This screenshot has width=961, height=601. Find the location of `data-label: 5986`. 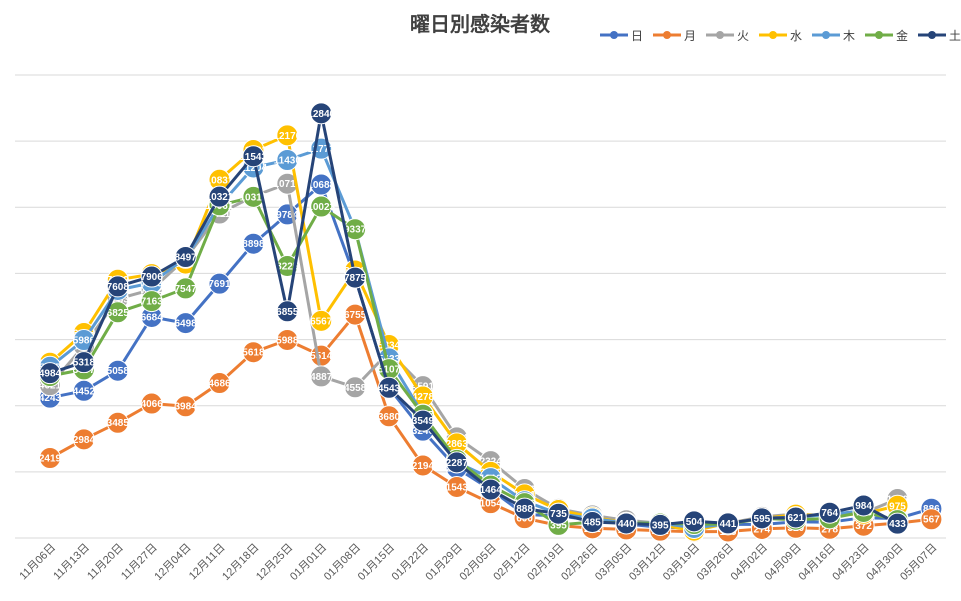

data-label: 5986 is located at coordinates (84, 341).